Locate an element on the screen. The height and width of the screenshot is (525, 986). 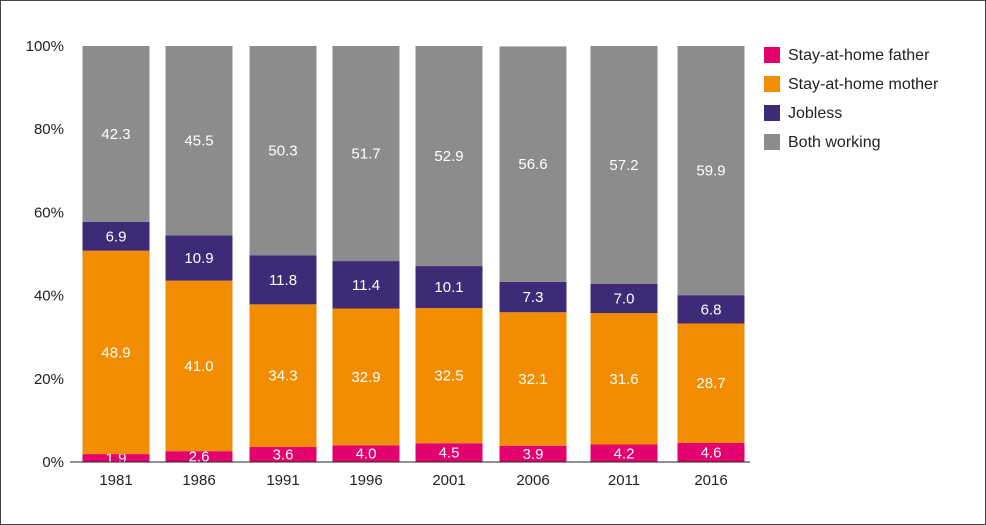
bar-segment-jobless-1991 is located at coordinates (283, 280).